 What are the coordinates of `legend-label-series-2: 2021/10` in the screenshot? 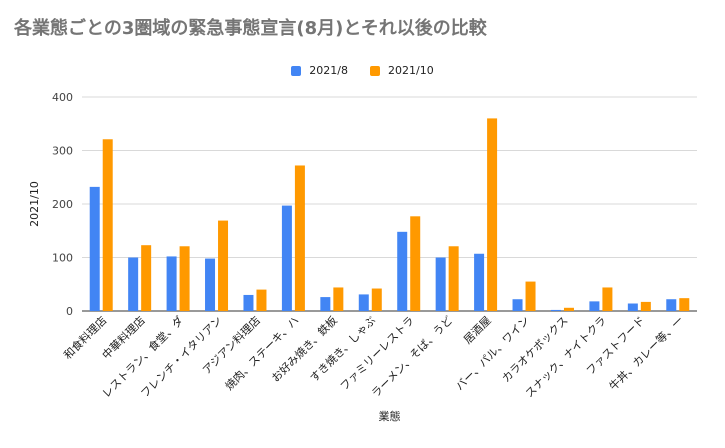 It's located at (411, 70).